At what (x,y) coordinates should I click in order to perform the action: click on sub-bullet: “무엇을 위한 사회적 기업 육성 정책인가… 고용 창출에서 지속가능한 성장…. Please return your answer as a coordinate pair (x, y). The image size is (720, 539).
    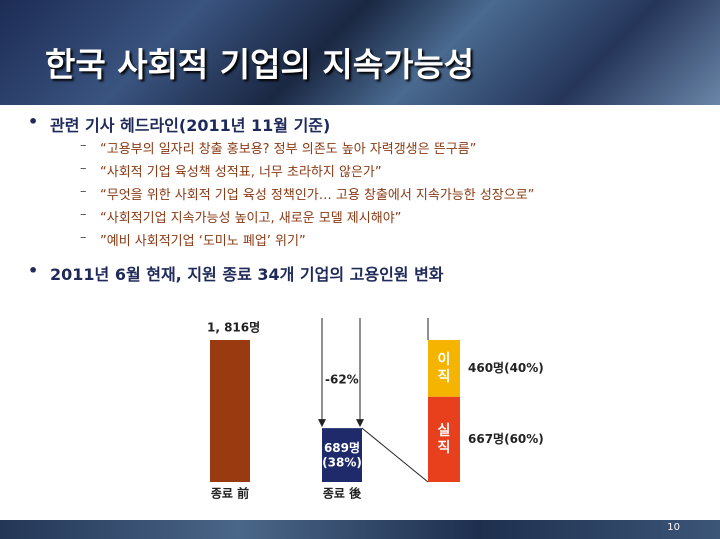
    Looking at the image, I should click on (307, 193).